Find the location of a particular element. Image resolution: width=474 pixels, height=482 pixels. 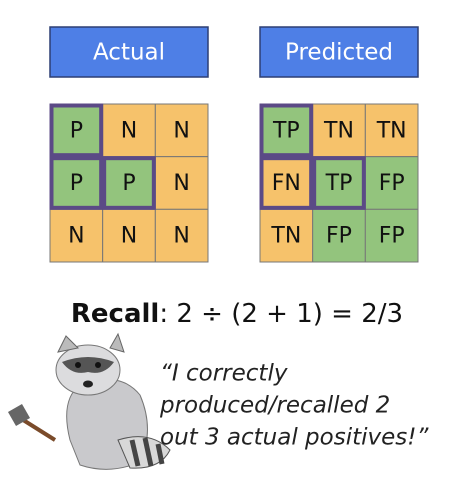

raccoon is located at coordinates (89, 401).